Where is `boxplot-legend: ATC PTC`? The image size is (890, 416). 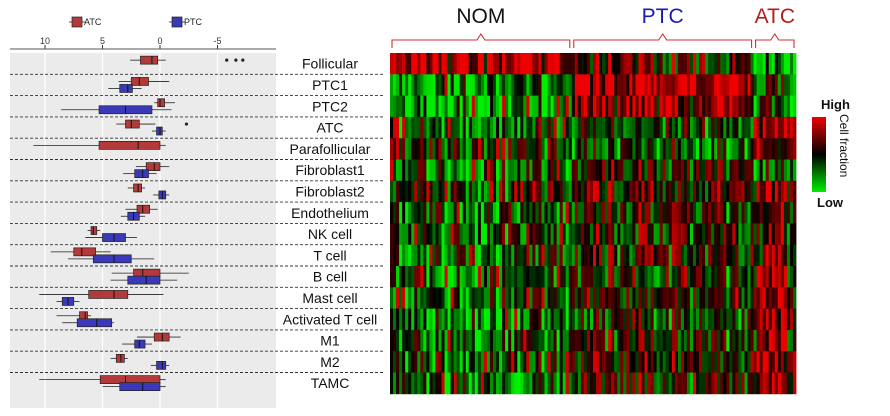
boxplot-legend: ATC PTC is located at coordinates (136, 22).